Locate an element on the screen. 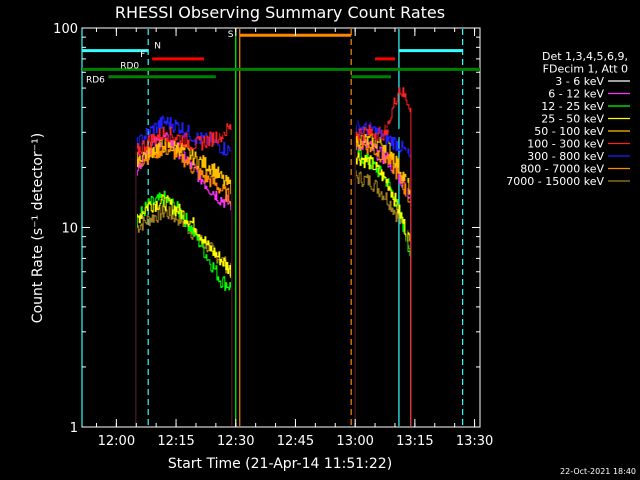 This screenshot has width=640, height=480. flag-label-rd0: RD0 is located at coordinates (129, 66).